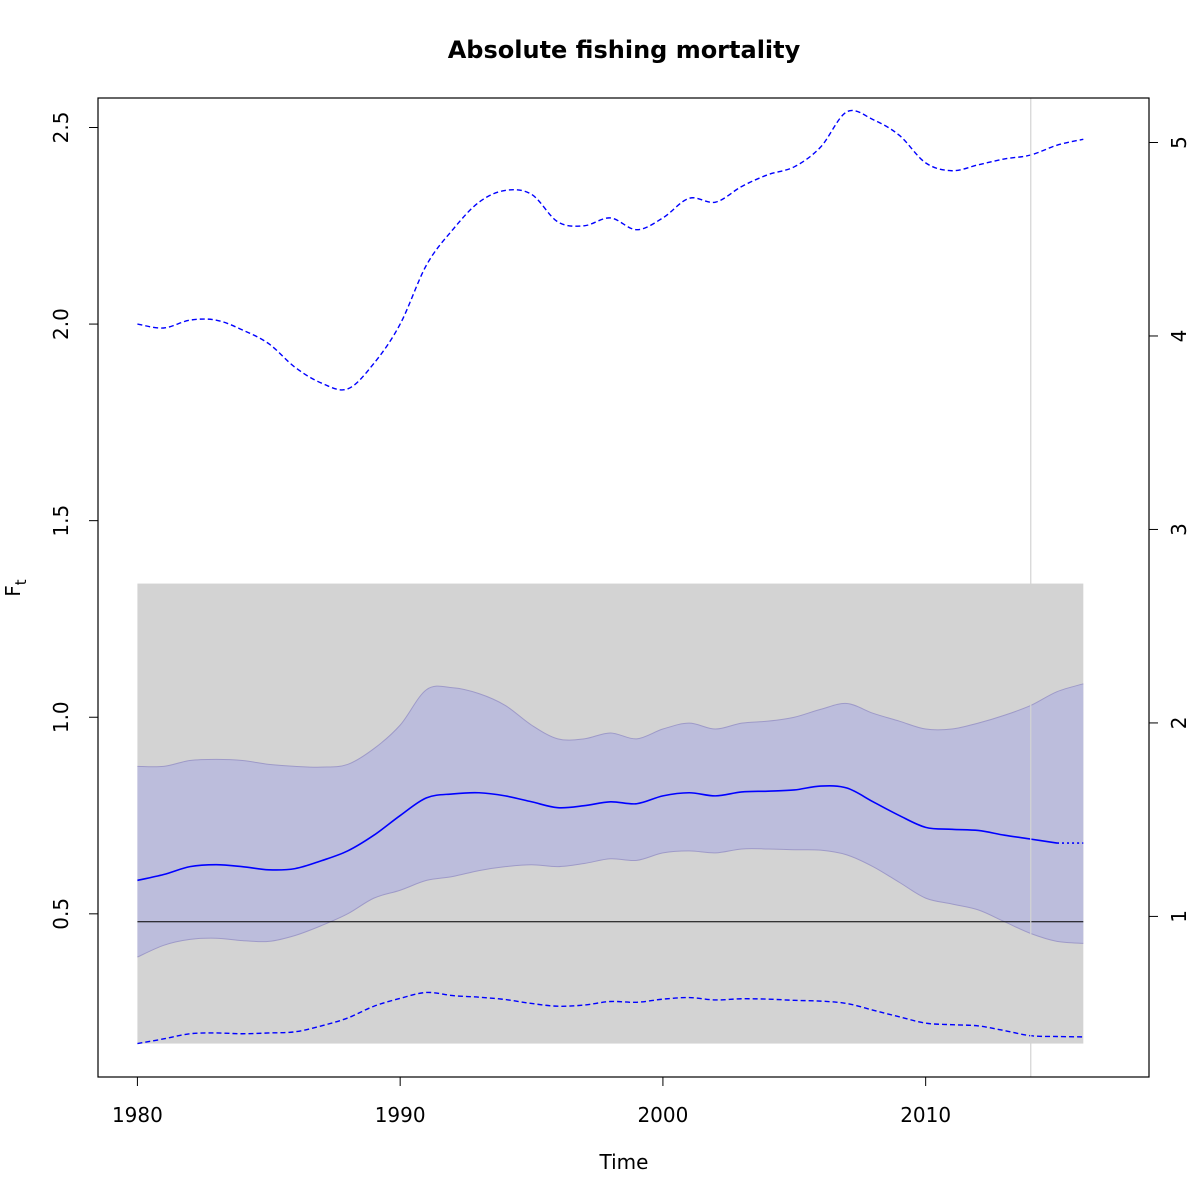  I want to click on x-axis: 1980 1990 2000 2010, so click(531, 1101).